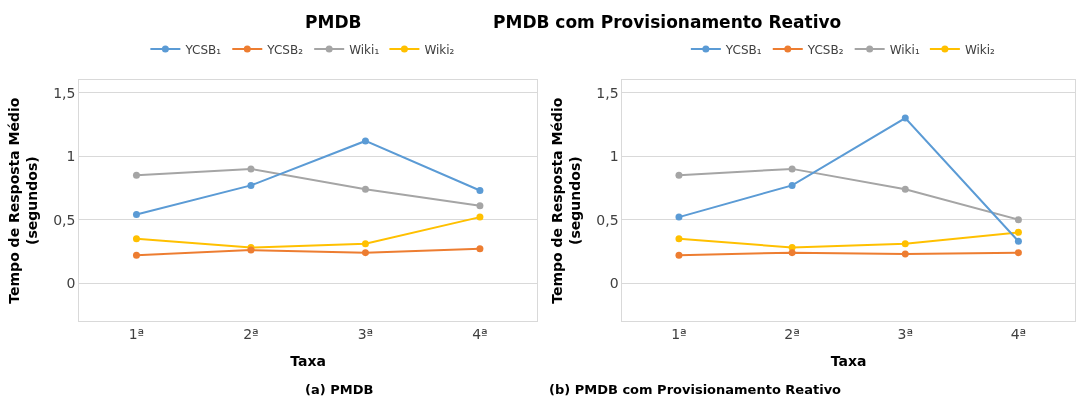 Image resolution: width=1085 pixels, height=409 pixels. I want to click on chart-title: PMDB com Provisionamento Reativo, so click(667, 22).